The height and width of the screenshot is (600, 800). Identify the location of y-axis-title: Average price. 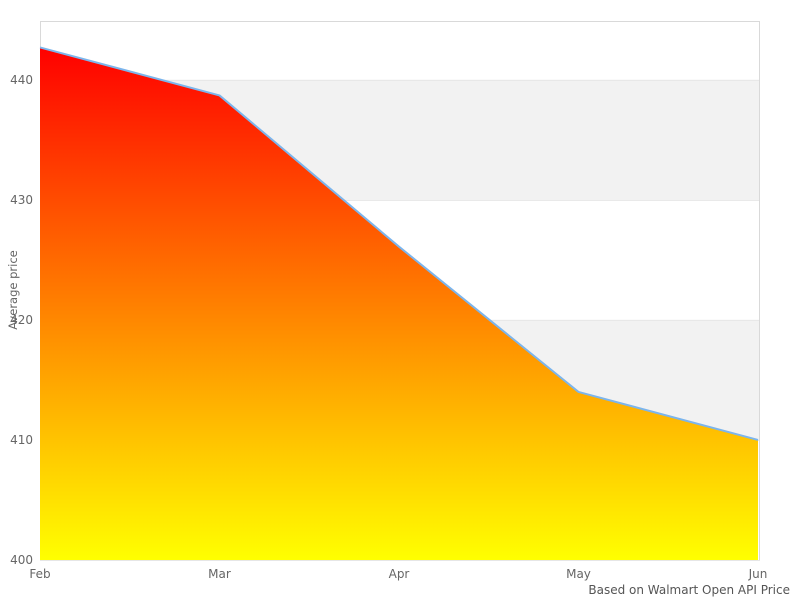
(13, 290).